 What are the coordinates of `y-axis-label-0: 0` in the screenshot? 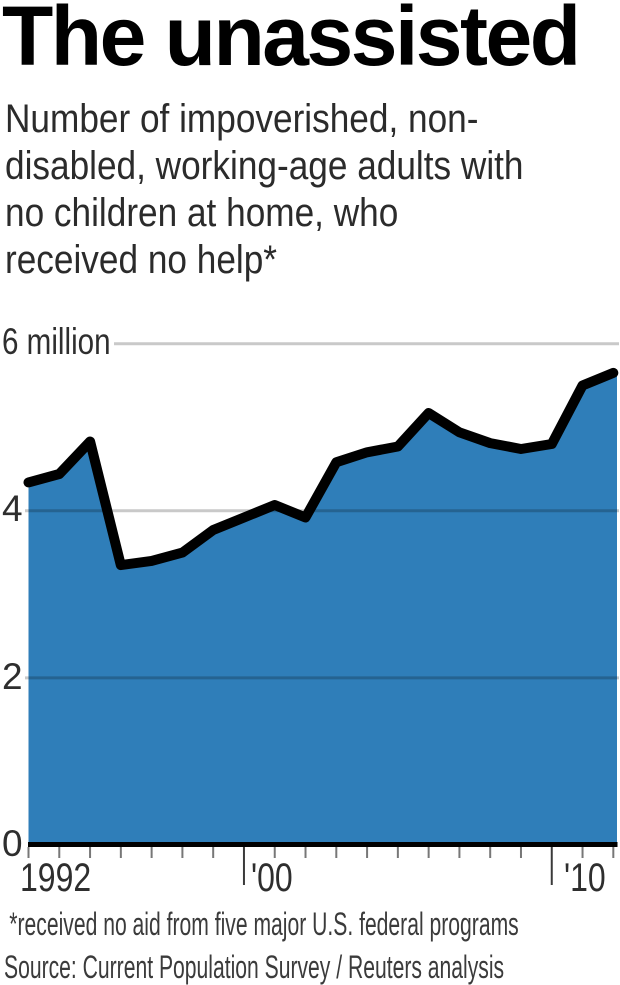 It's located at (12, 843).